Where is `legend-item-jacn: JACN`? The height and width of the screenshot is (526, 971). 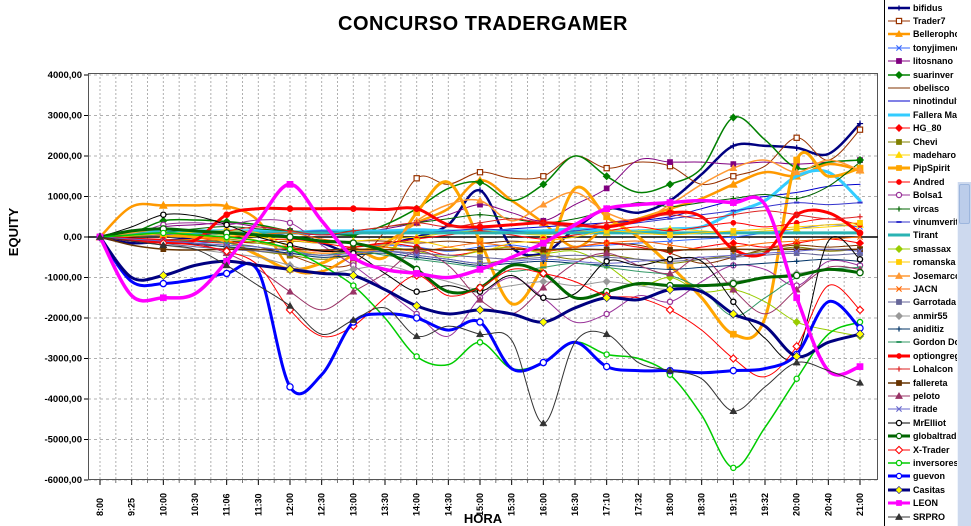
legend-item-jacn: JACN is located at coordinates (921, 288).